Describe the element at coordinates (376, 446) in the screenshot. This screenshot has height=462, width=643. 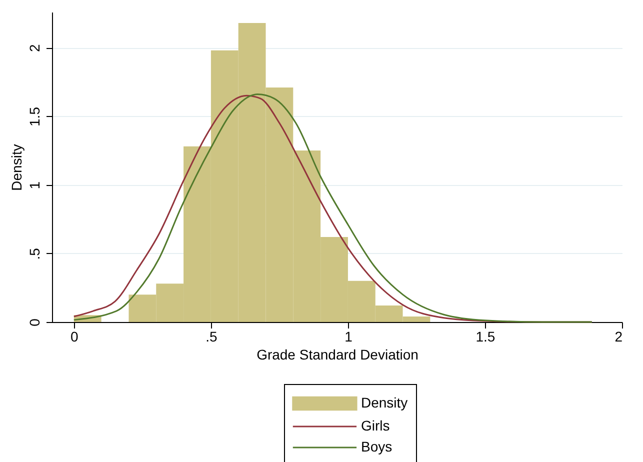
I see `legend-label: Boys` at that location.